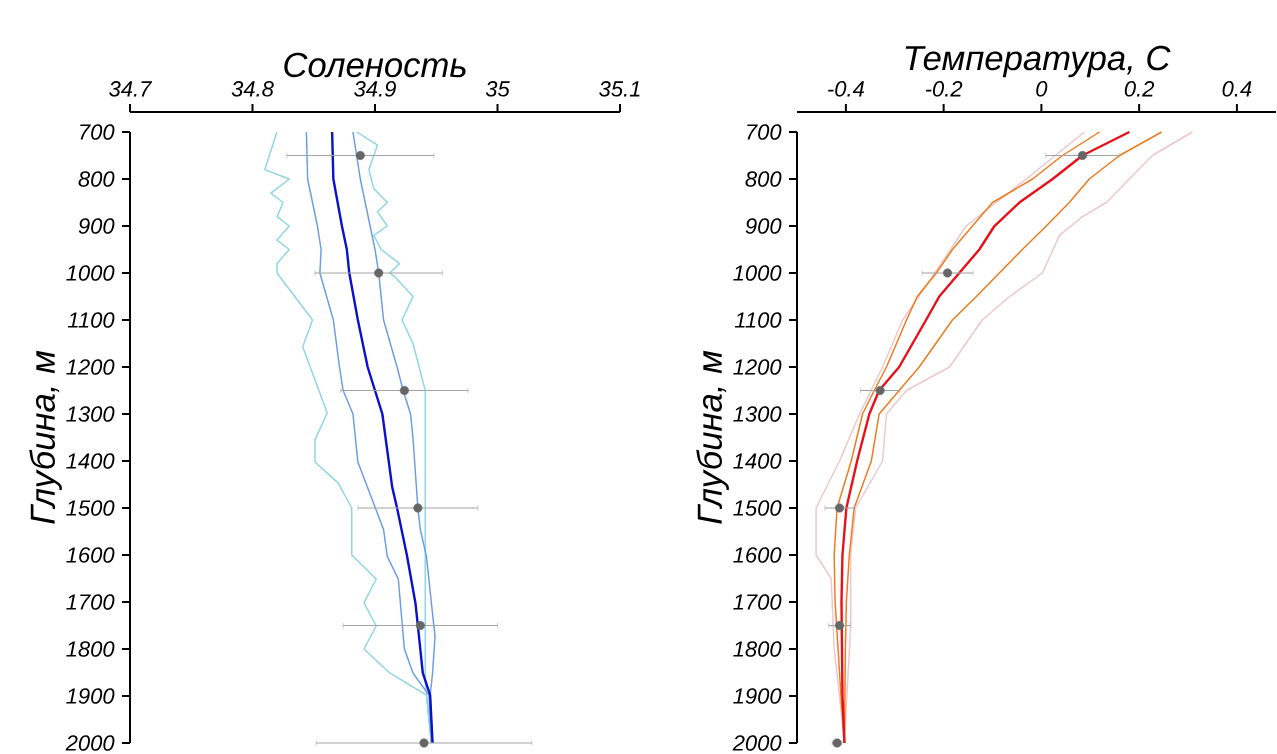  I want to click on x-axis-title: Температура, С, so click(1038, 61).